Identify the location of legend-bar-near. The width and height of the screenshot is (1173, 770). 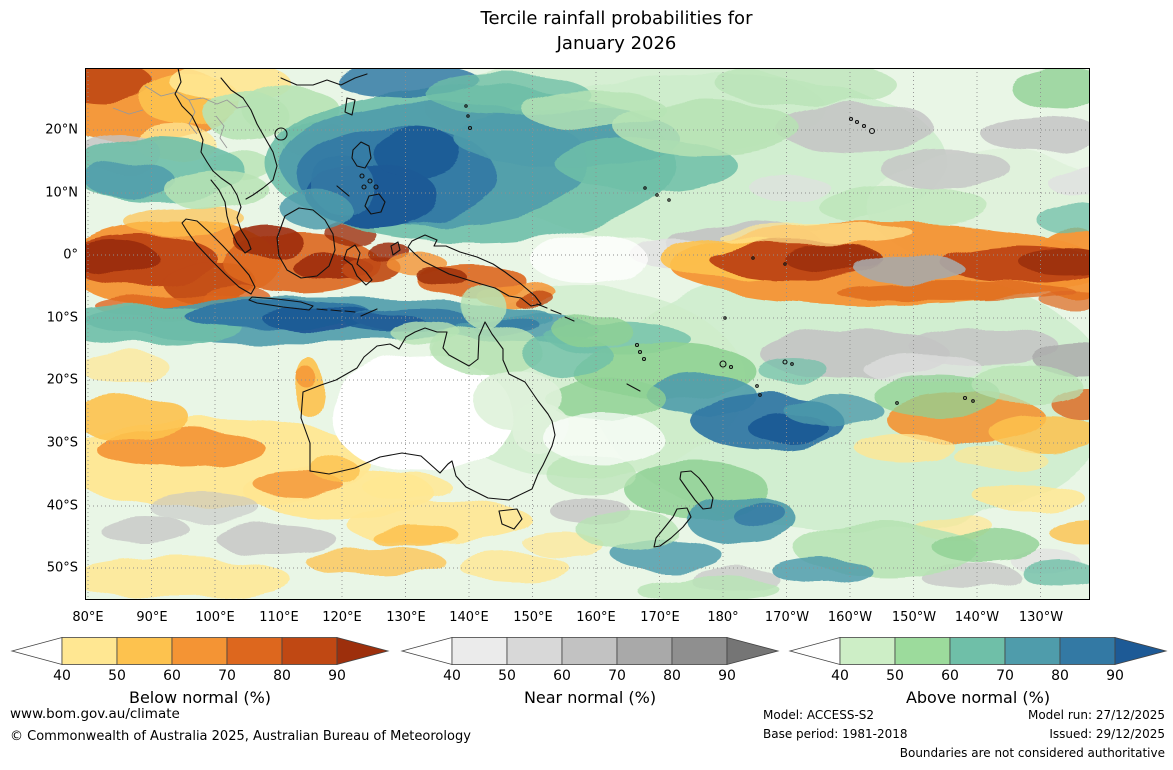
(590, 651).